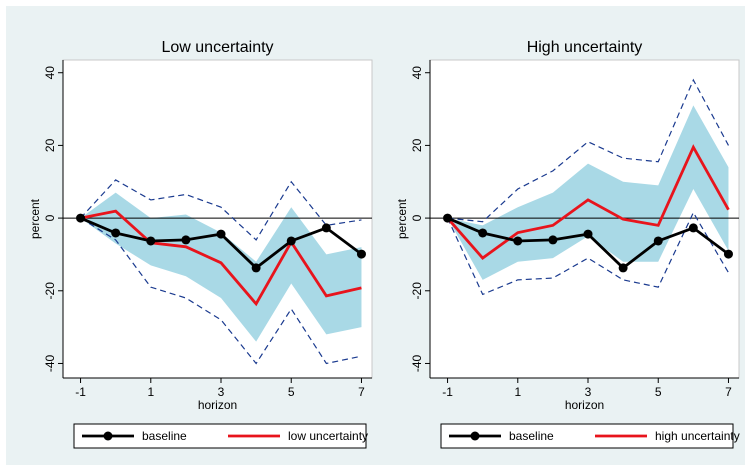  I want to click on legend-label: low uncertainty, so click(328, 436).